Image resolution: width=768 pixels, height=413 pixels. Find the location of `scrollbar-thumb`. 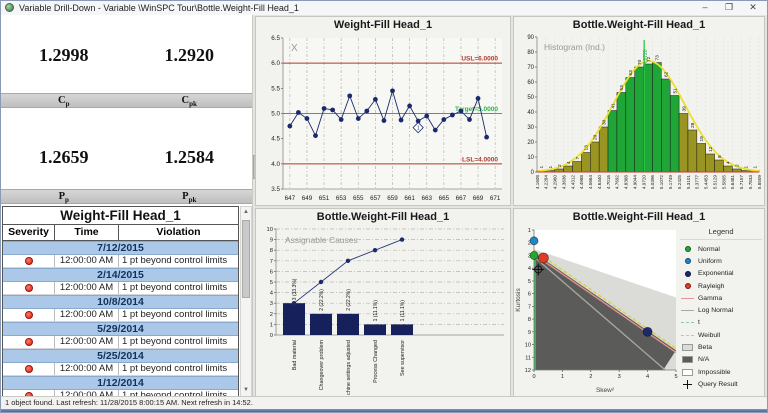

scrollbar-thumb is located at coordinates (246, 259).